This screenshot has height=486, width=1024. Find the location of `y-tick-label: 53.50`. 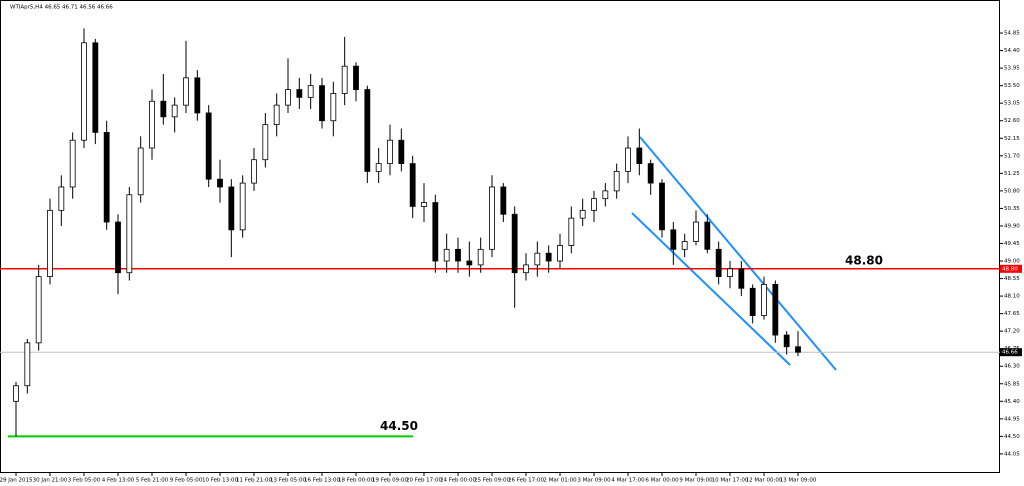

y-tick-label: 53.50 is located at coordinates (1012, 86).